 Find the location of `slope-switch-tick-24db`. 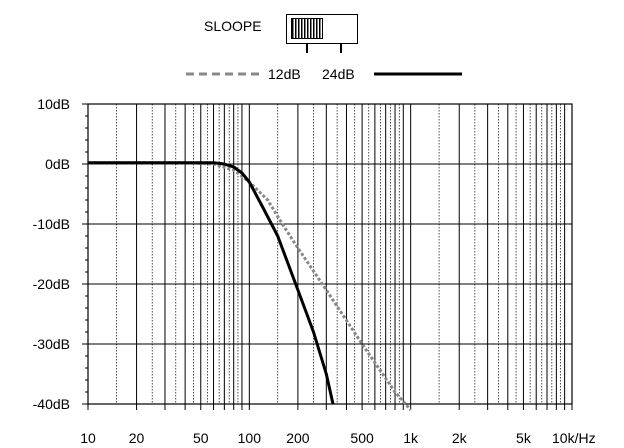

slope-switch-tick-24db is located at coordinates (341, 48).